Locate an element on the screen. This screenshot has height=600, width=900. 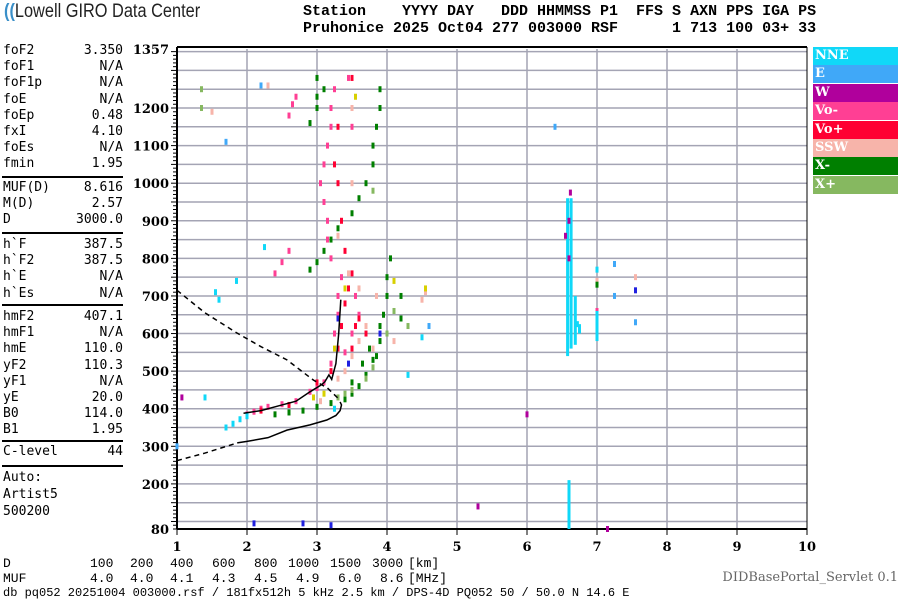
muf-value: 6.0 is located at coordinates (350, 578).